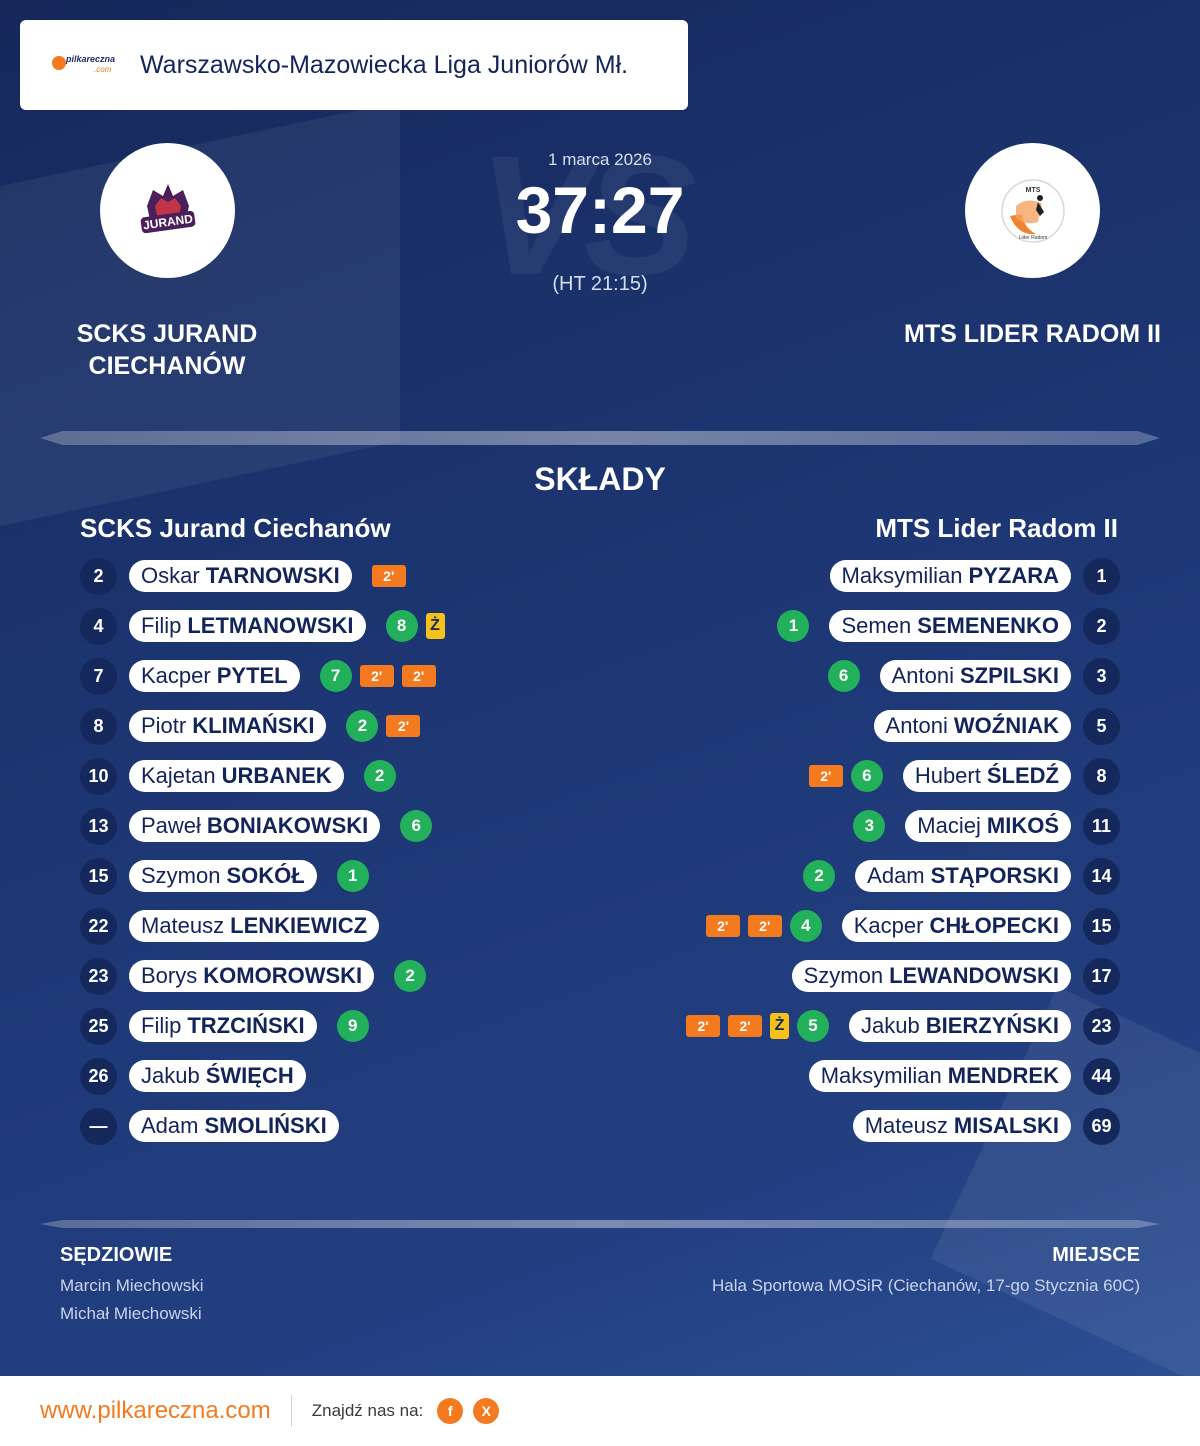 The width and height of the screenshot is (1200, 1446). What do you see at coordinates (223, 1026) in the screenshot?
I see `player-name: Filip TRZCIŃSKI` at bounding box center [223, 1026].